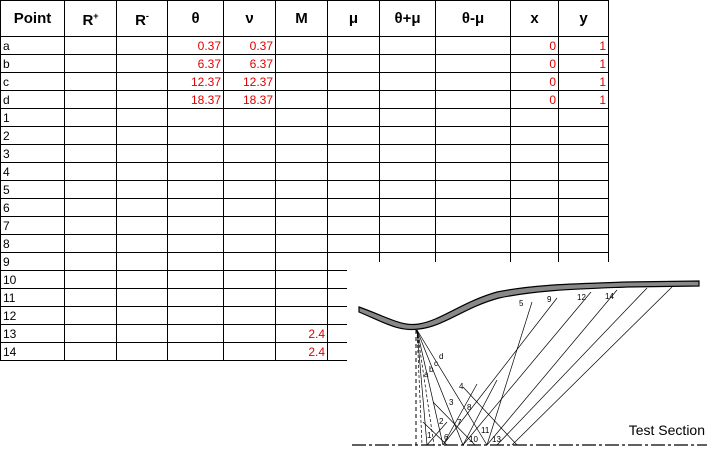 The width and height of the screenshot is (709, 455). I want to click on point-cell: d, so click(32, 99).